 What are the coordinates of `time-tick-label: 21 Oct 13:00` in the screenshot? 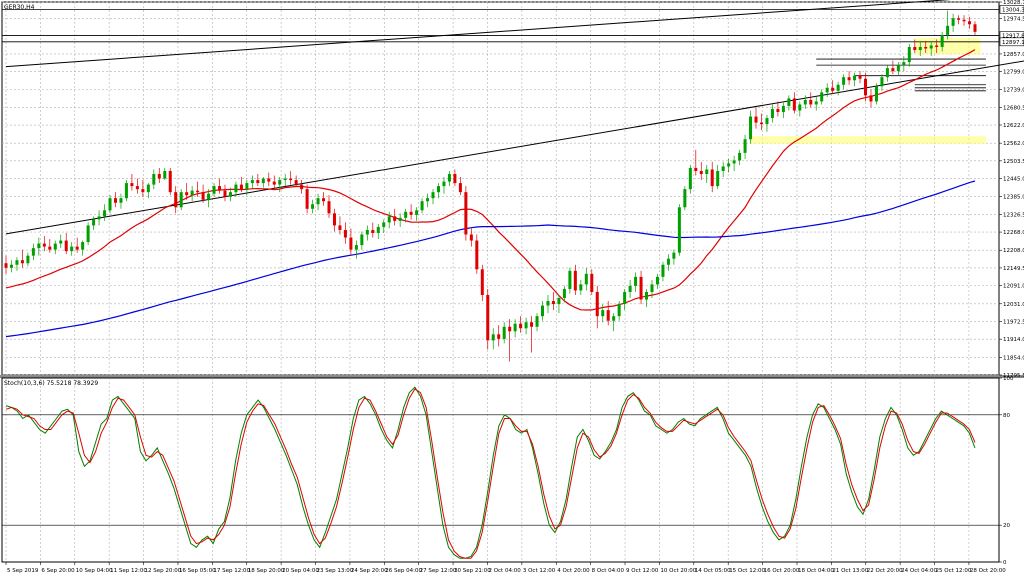 It's located at (850, 571).